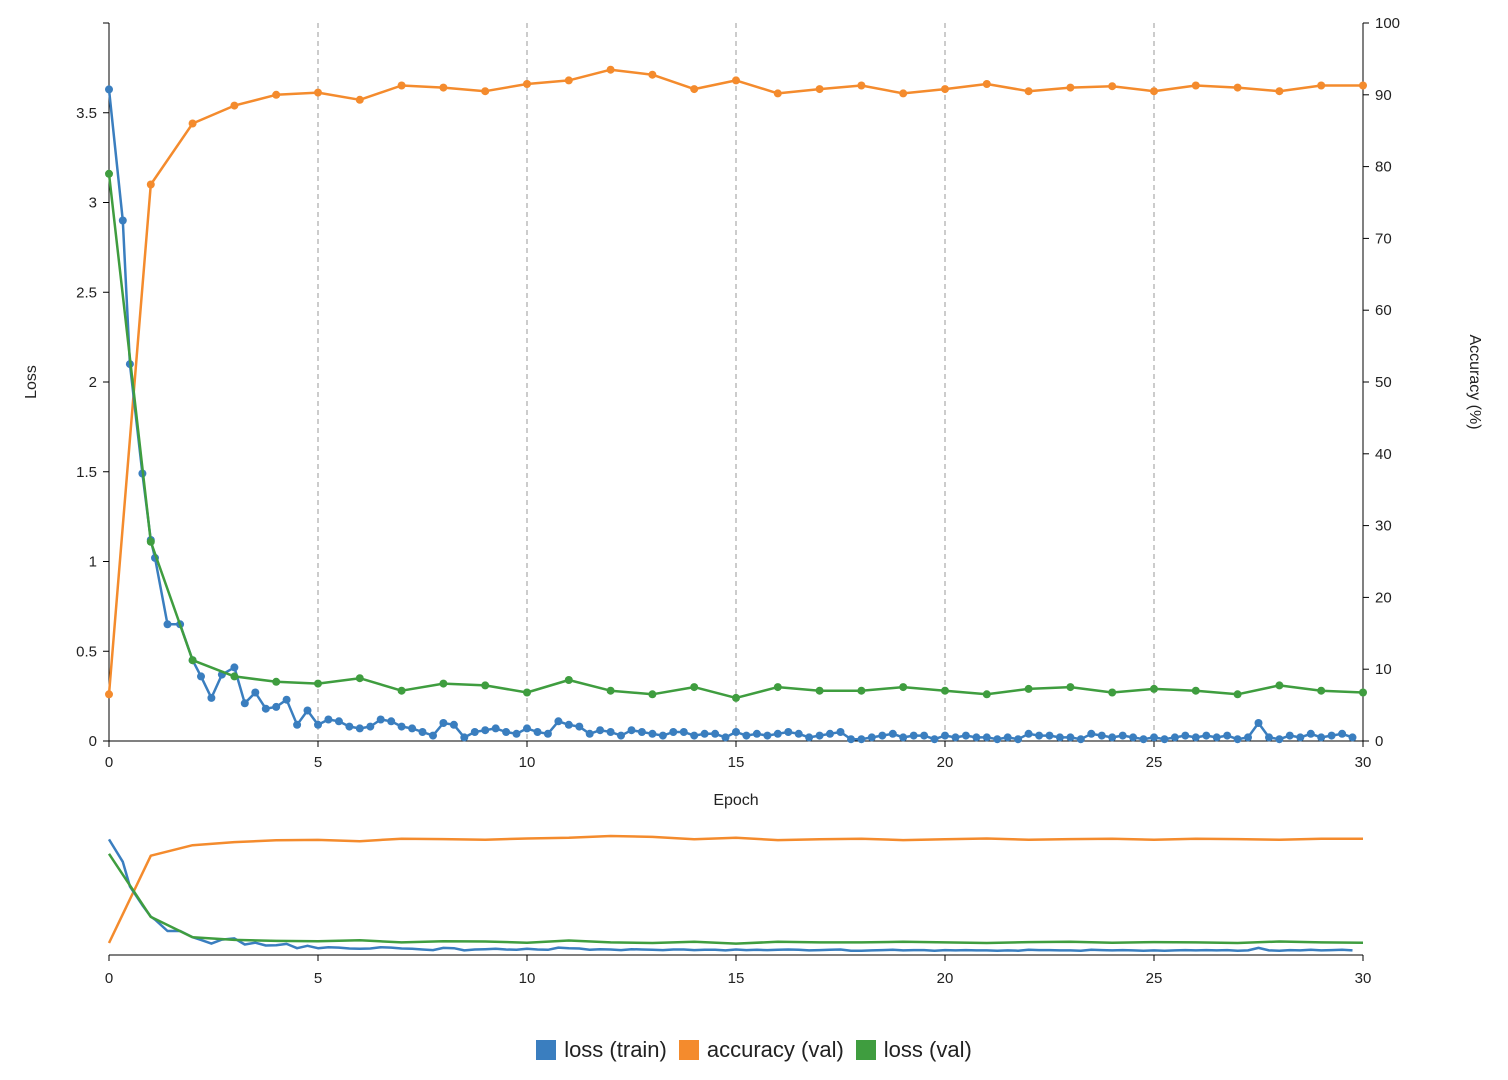 The height and width of the screenshot is (1080, 1508). I want to click on legend-item-loss-train: loss (train), so click(601, 1050).